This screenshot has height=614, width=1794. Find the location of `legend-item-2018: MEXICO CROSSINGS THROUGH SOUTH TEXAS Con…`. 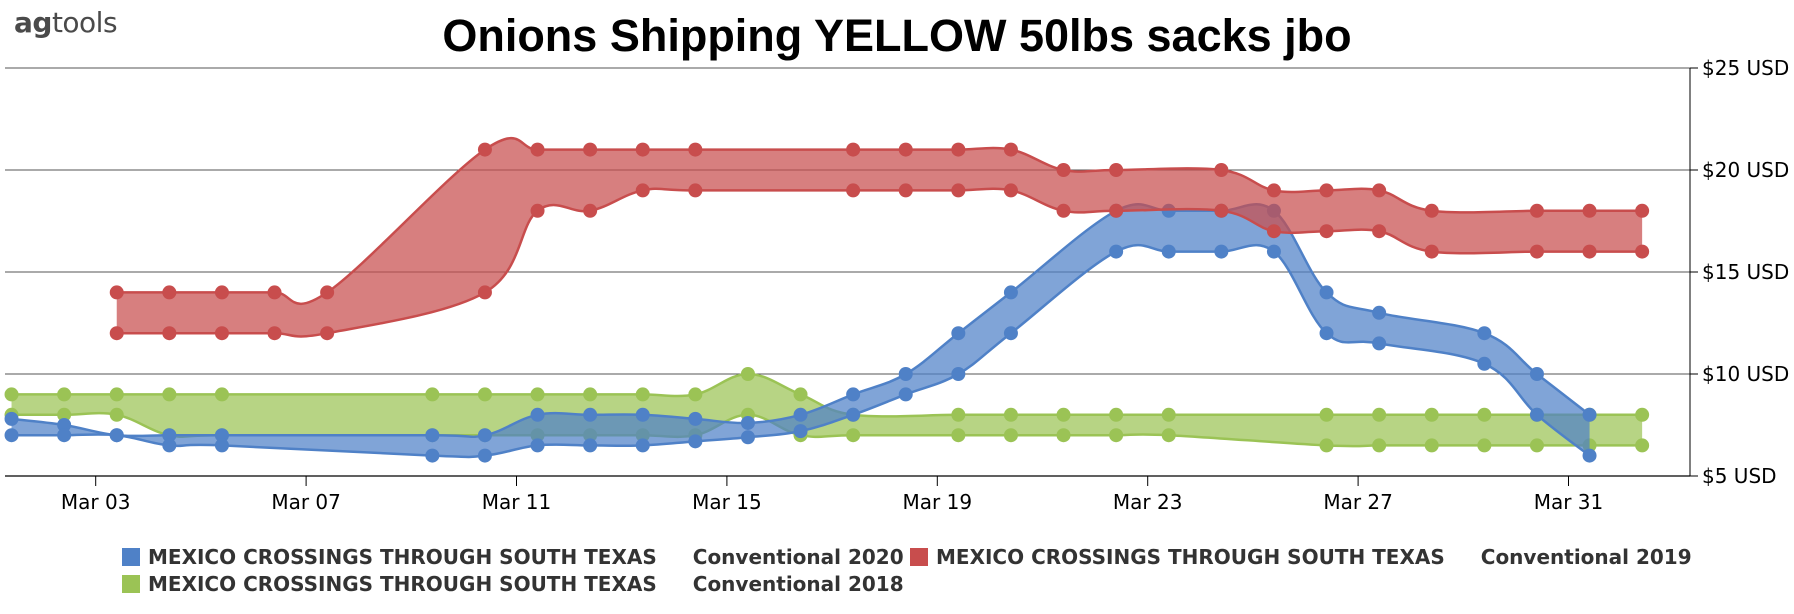

legend-item-2018: MEXICO CROSSINGS THROUGH SOUTH TEXAS Con… is located at coordinates (513, 584).